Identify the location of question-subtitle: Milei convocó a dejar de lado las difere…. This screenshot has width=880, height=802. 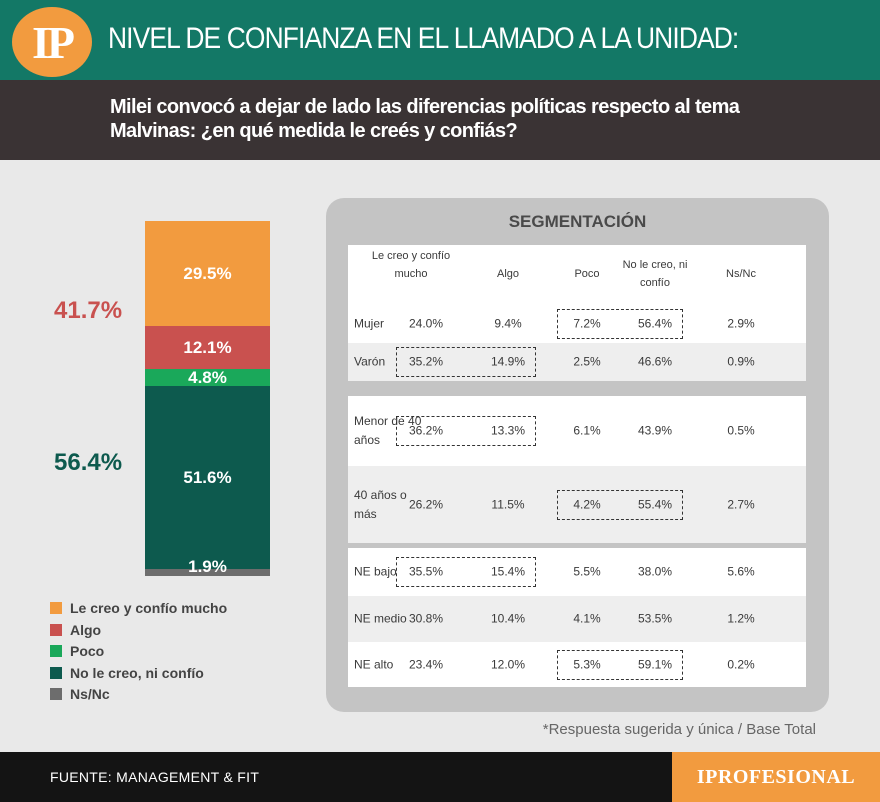
(425, 119).